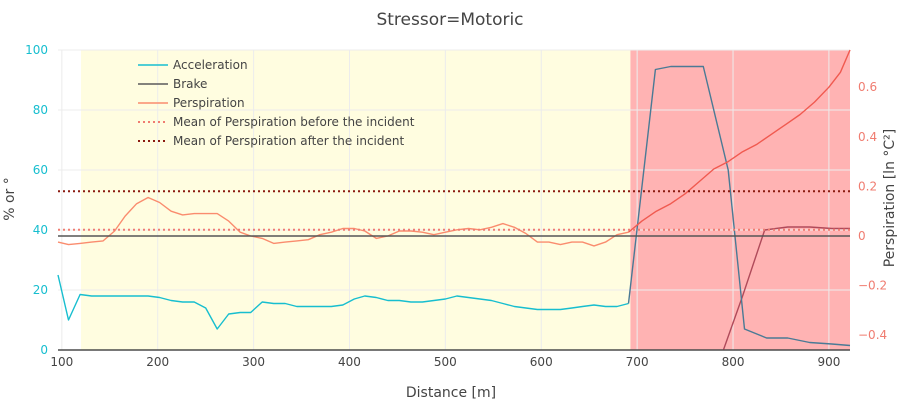 This screenshot has height=400, width=900. Describe the element at coordinates (451, 392) in the screenshot. I see `x-axis-title: Distance [m]` at that location.